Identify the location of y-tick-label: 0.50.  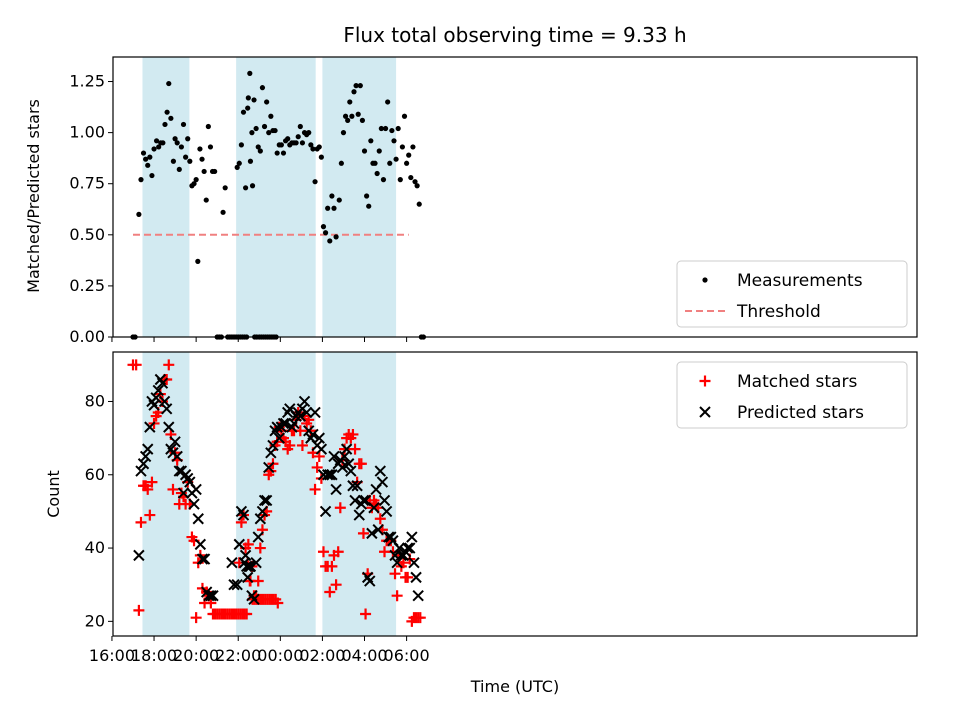
(87, 234).